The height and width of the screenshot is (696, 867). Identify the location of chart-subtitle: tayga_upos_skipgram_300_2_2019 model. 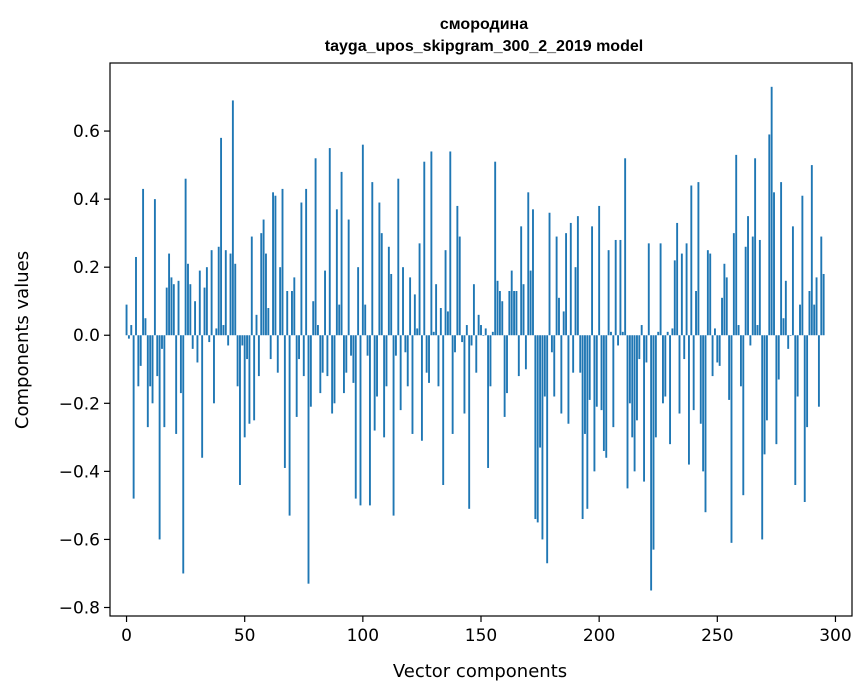
(484, 46).